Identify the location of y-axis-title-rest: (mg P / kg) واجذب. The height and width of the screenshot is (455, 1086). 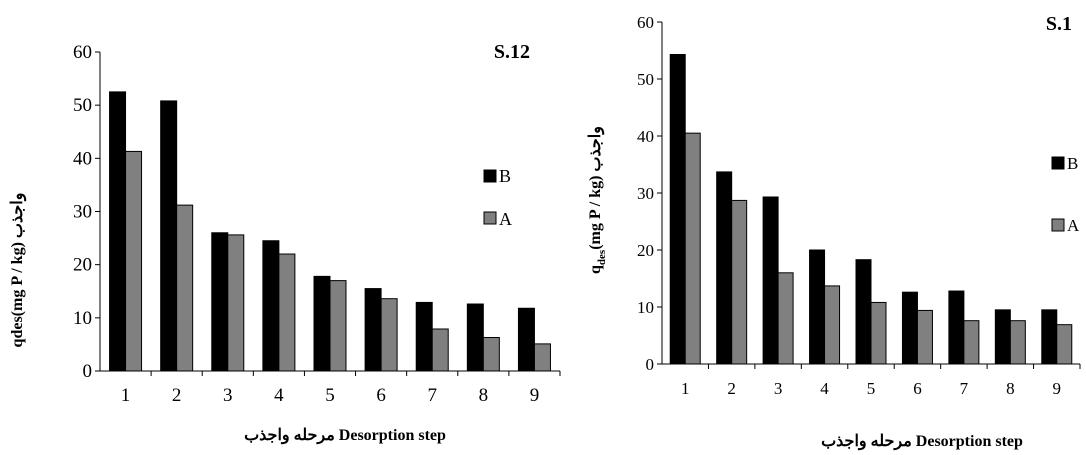
(596, 188).